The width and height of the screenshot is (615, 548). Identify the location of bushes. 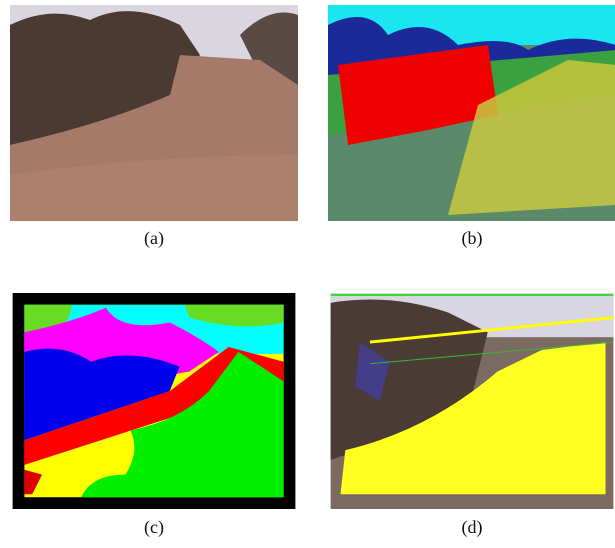
(409, 379).